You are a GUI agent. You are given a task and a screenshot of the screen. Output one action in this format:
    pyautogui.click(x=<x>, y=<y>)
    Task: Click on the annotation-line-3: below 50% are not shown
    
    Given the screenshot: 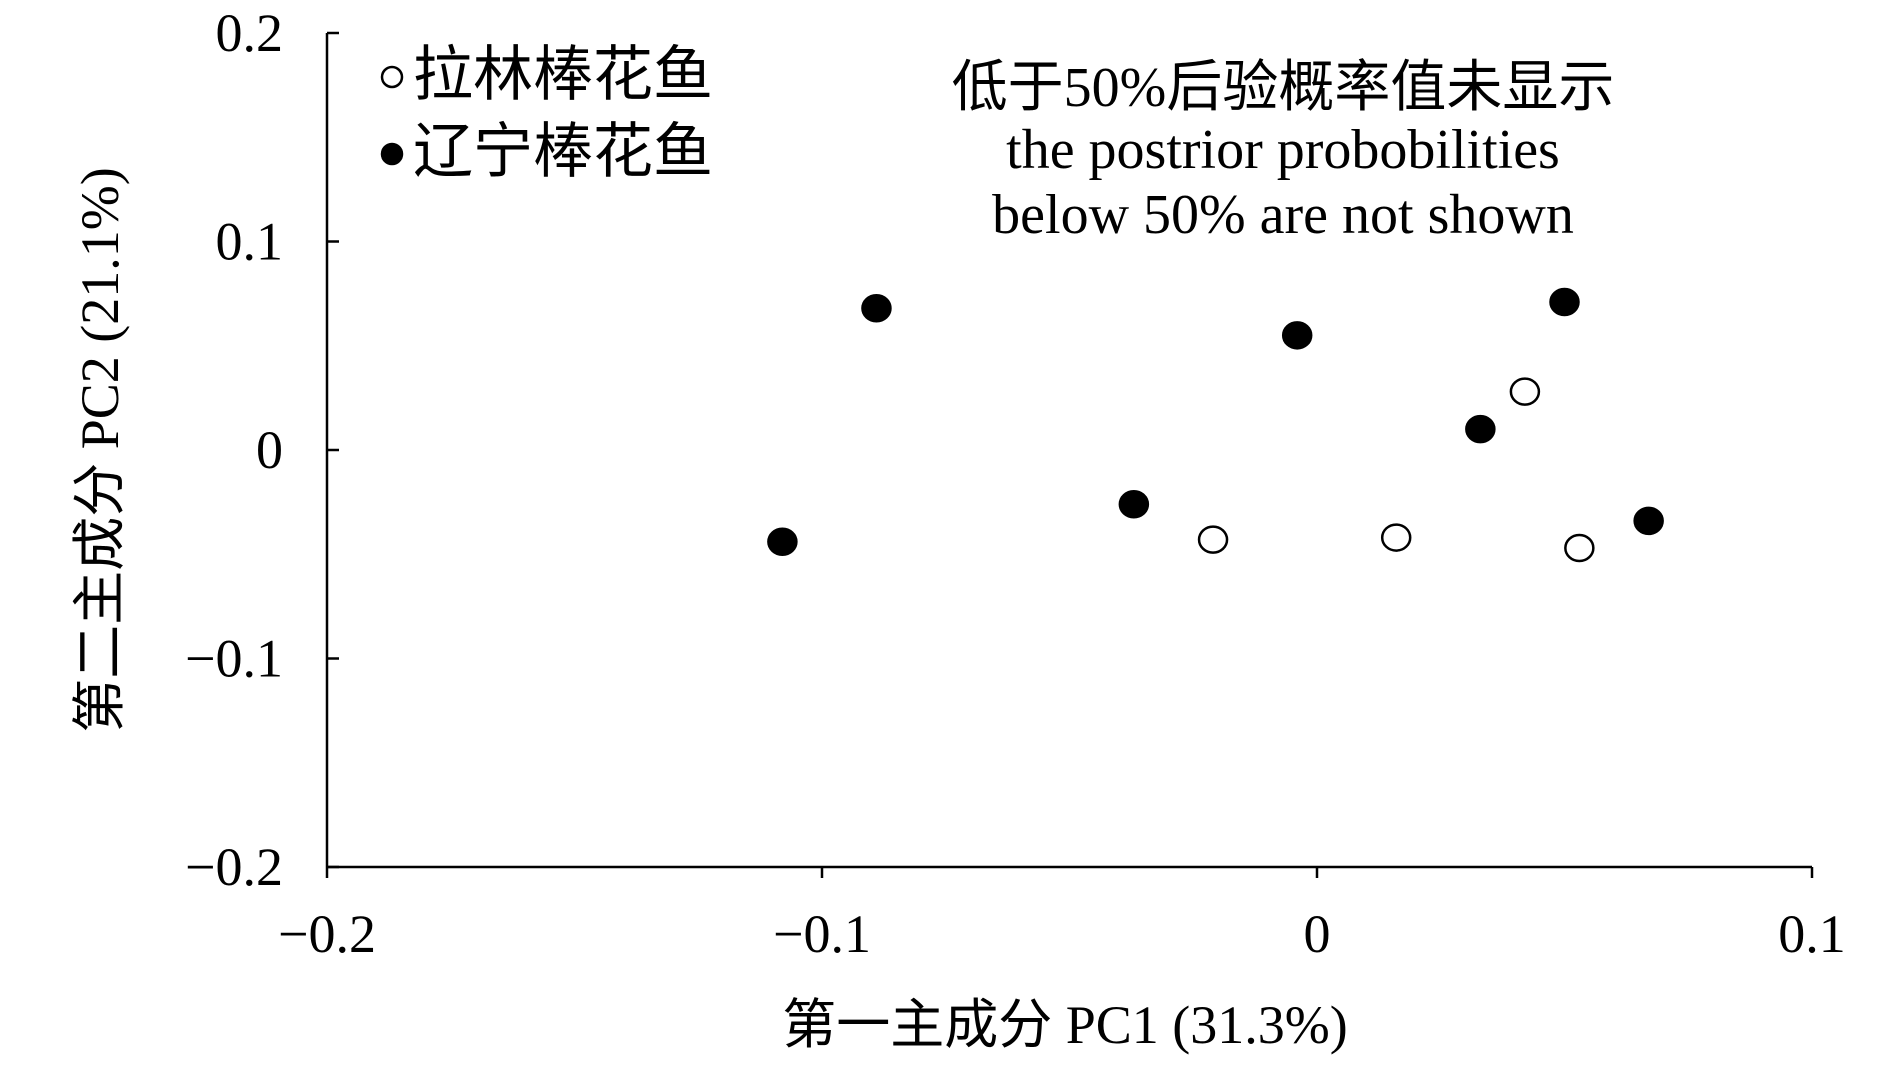 What is the action you would take?
    pyautogui.click(x=1283, y=215)
    